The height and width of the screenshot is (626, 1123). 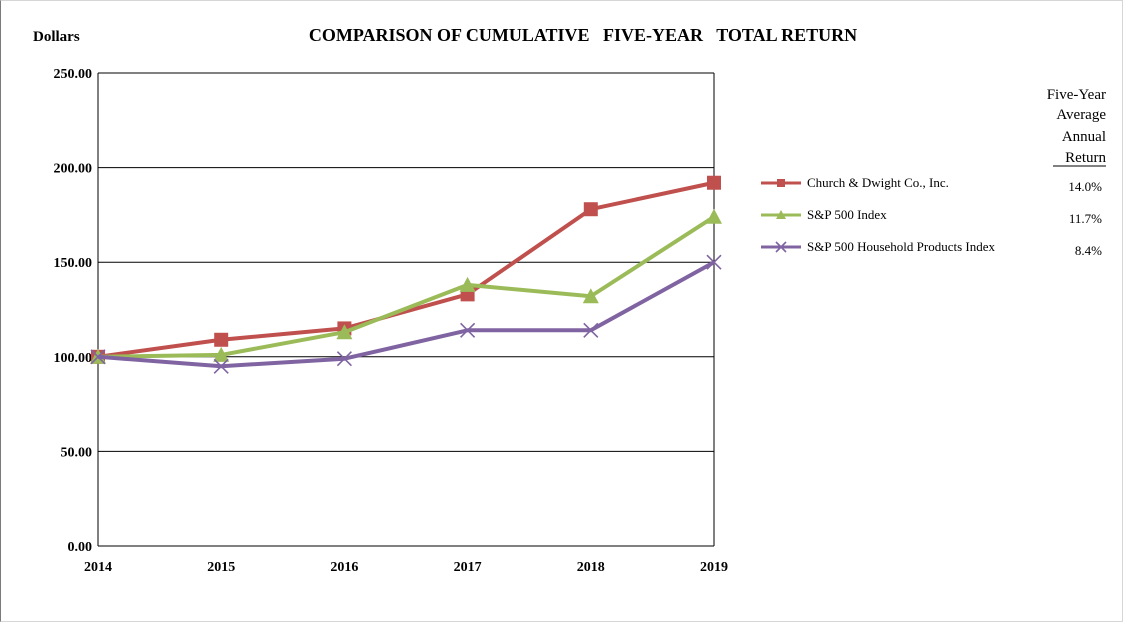 I want to click on x-tick-label: 2017, so click(x=468, y=567).